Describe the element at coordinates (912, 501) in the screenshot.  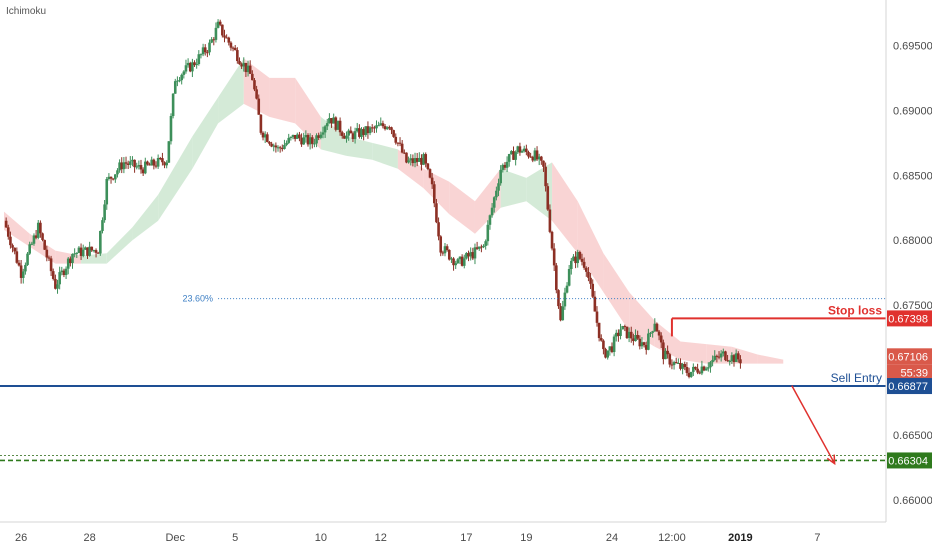
I see `y-tick-label: 0.66000` at that location.